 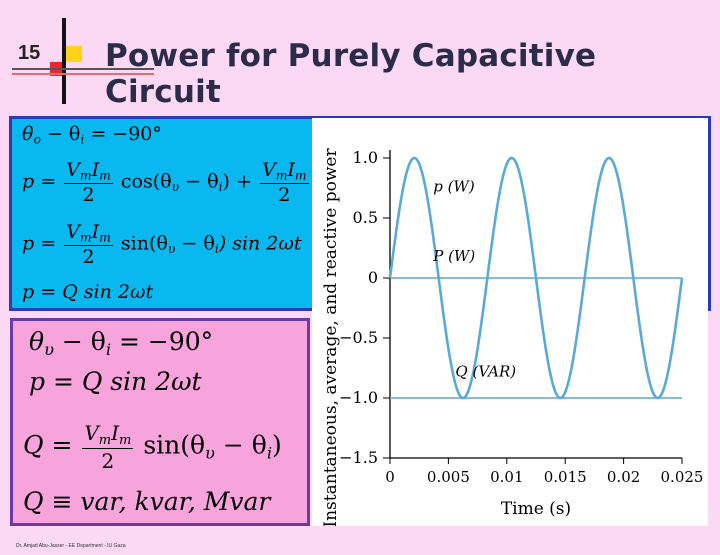 What do you see at coordinates (351, 74) in the screenshot?
I see `slide-title: Power for Purely Capacitive Circuit` at bounding box center [351, 74].